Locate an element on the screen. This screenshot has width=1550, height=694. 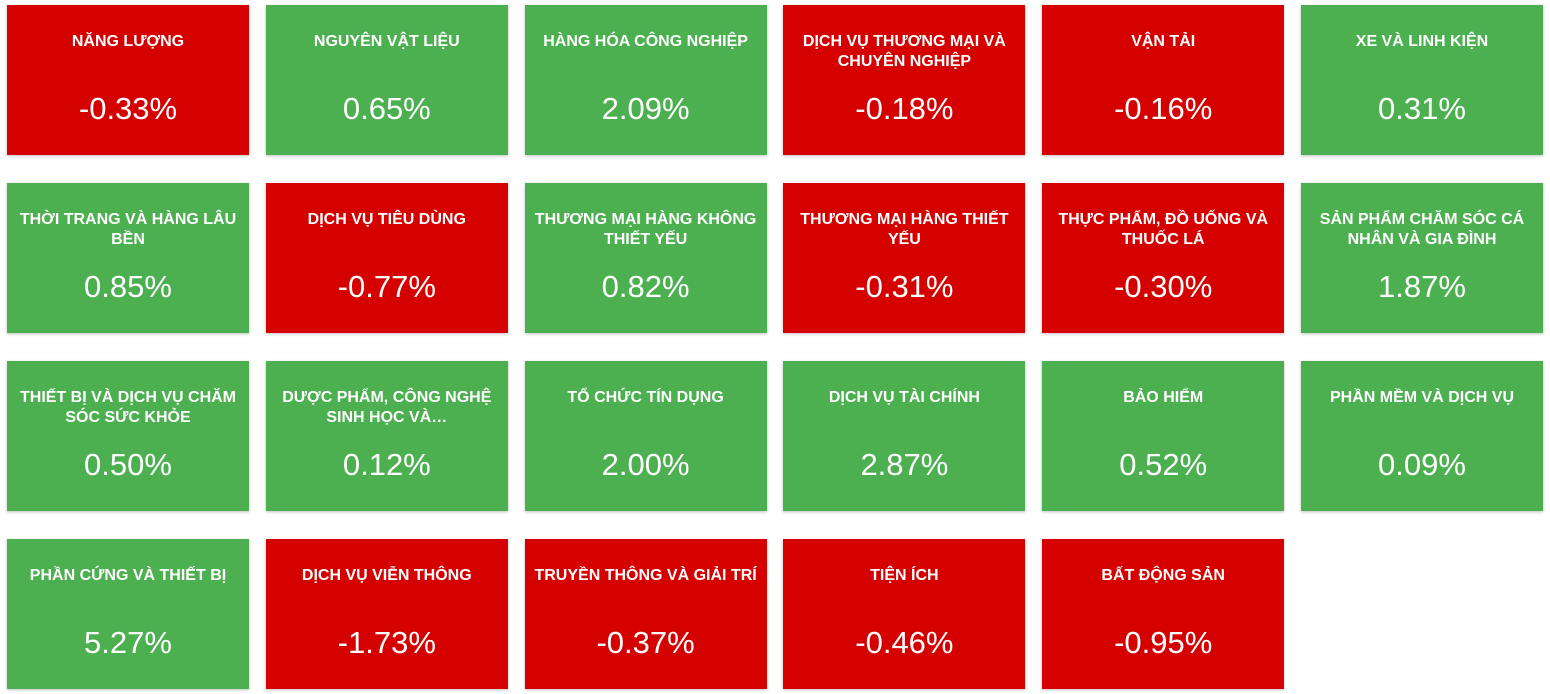
sector-change: -0.31% is located at coordinates (904, 286).